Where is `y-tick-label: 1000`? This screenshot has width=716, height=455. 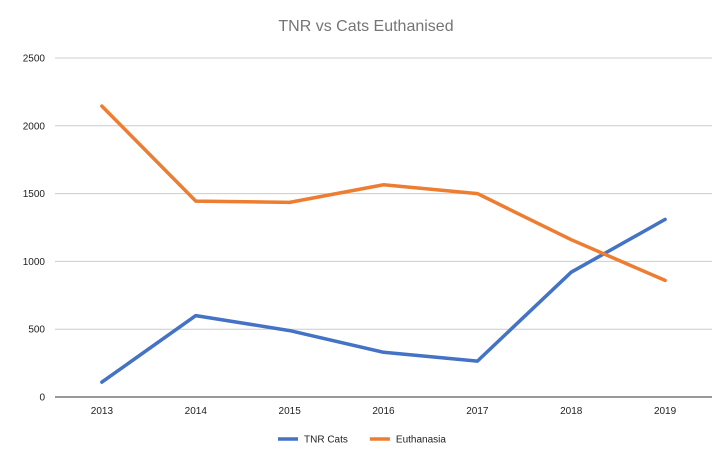 y-tick-label: 1000 is located at coordinates (34, 262).